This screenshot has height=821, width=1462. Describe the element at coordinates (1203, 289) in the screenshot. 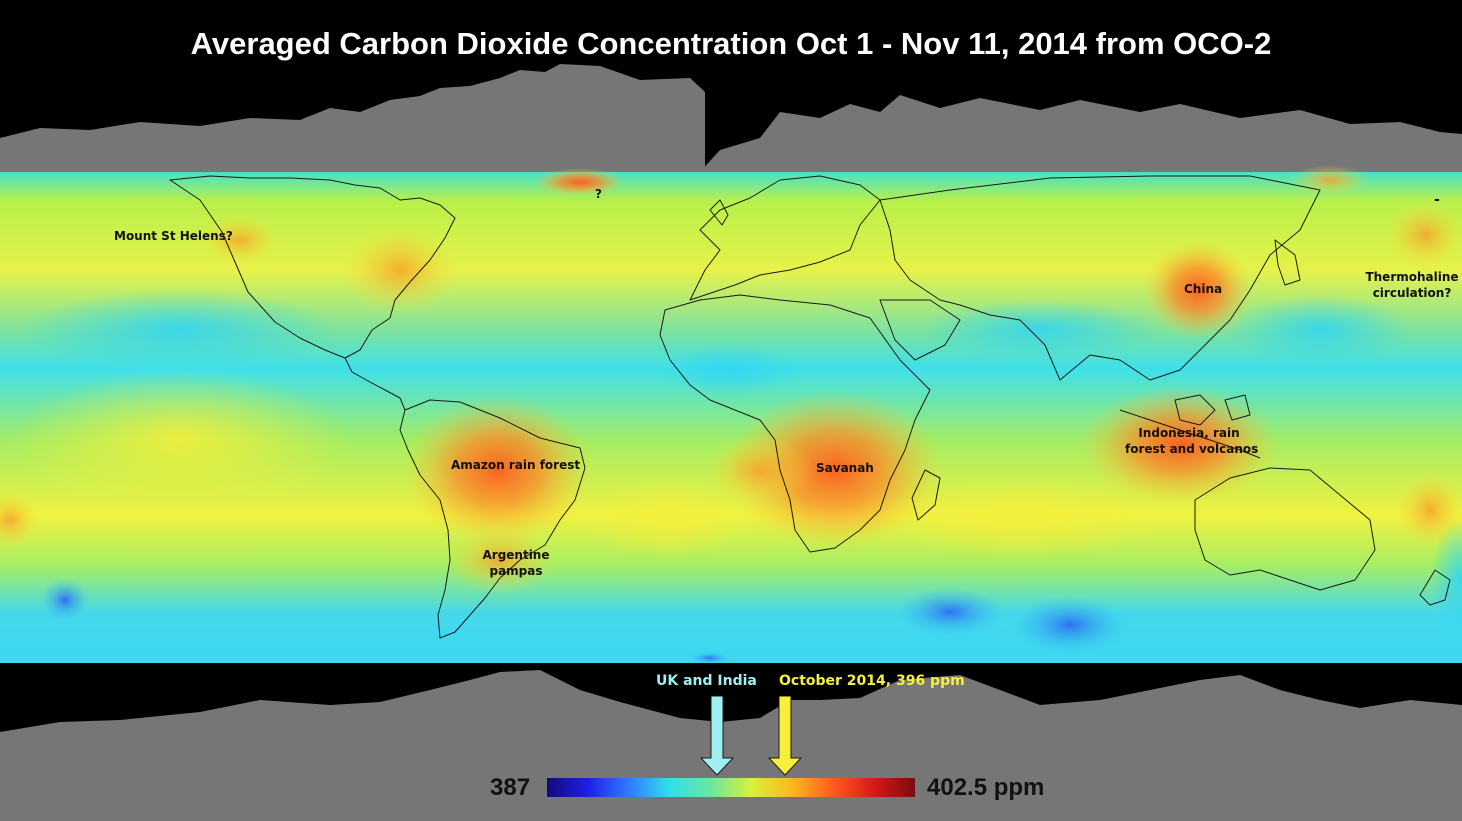

I see `annotation-china: China` at that location.